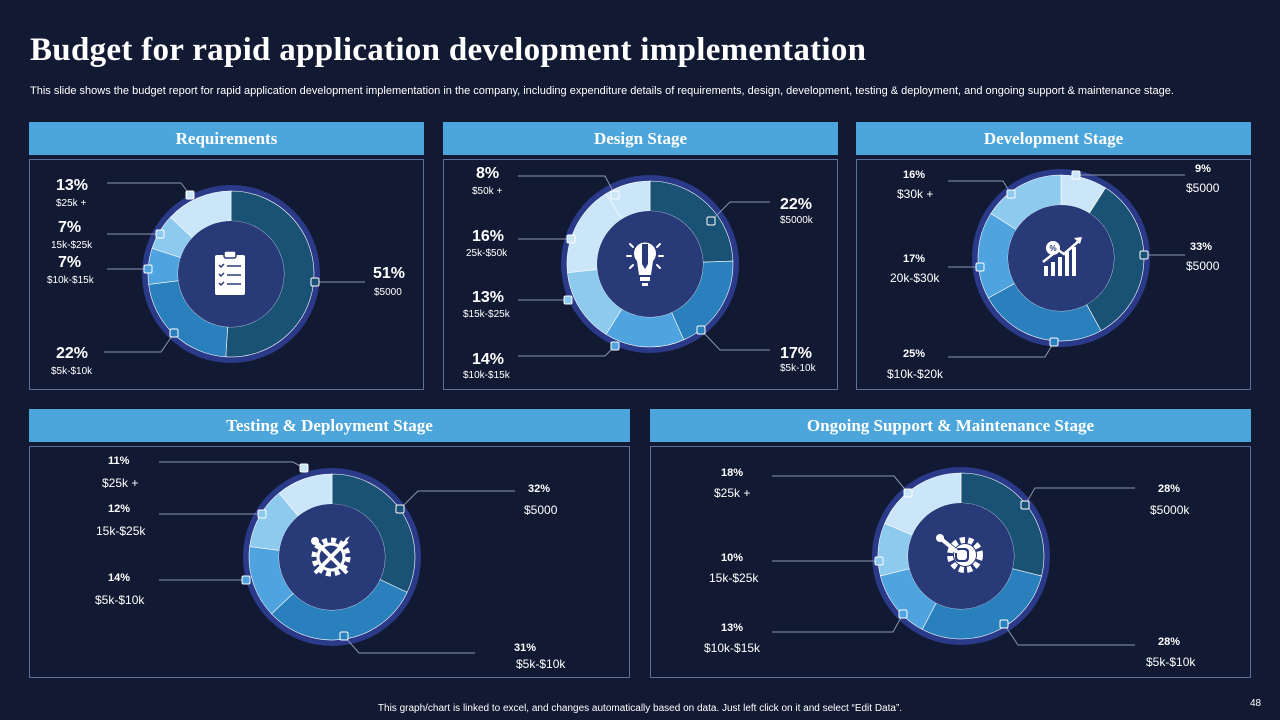 This screenshot has width=1280, height=720. What do you see at coordinates (72, 371) in the screenshot?
I see `requirements-range-label: $5k-$10k` at bounding box center [72, 371].